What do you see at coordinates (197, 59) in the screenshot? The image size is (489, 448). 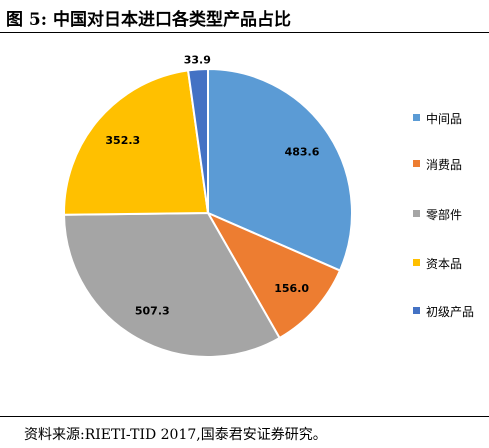 I see `data-label-primary: 33.9` at bounding box center [197, 59].